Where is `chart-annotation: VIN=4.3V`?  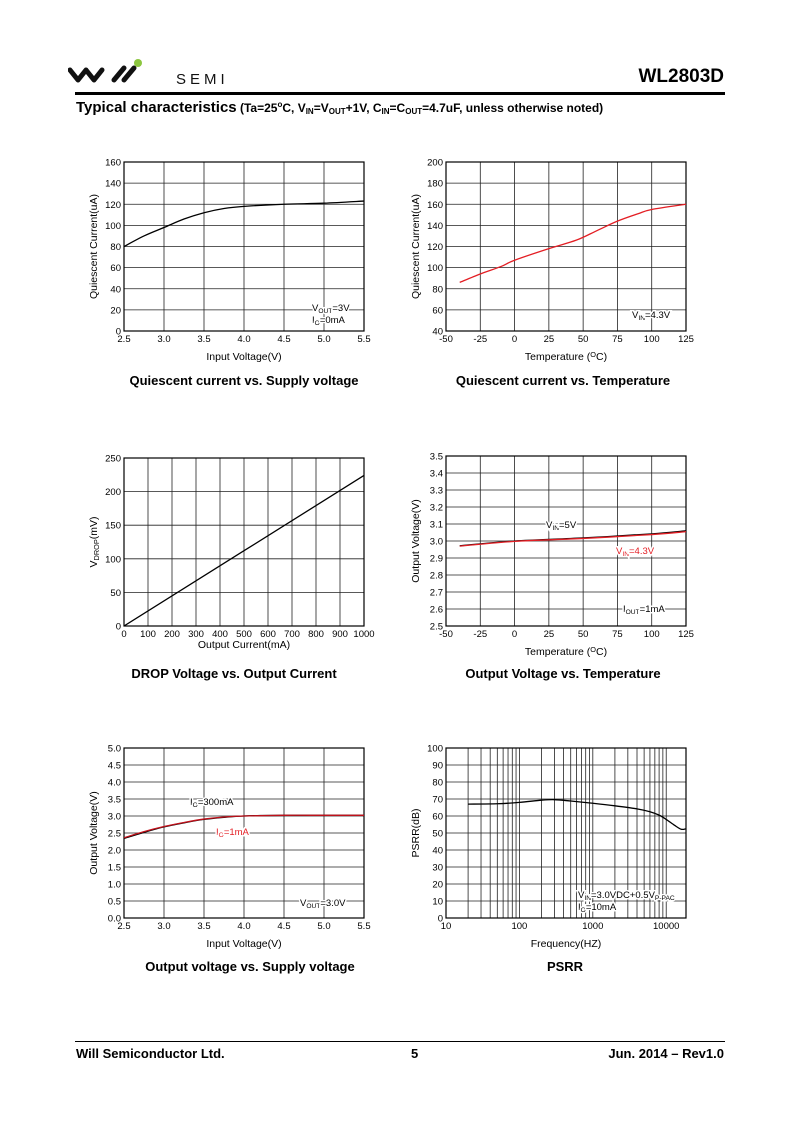
chart-annotation: VIN=4.3V is located at coordinates (635, 552).